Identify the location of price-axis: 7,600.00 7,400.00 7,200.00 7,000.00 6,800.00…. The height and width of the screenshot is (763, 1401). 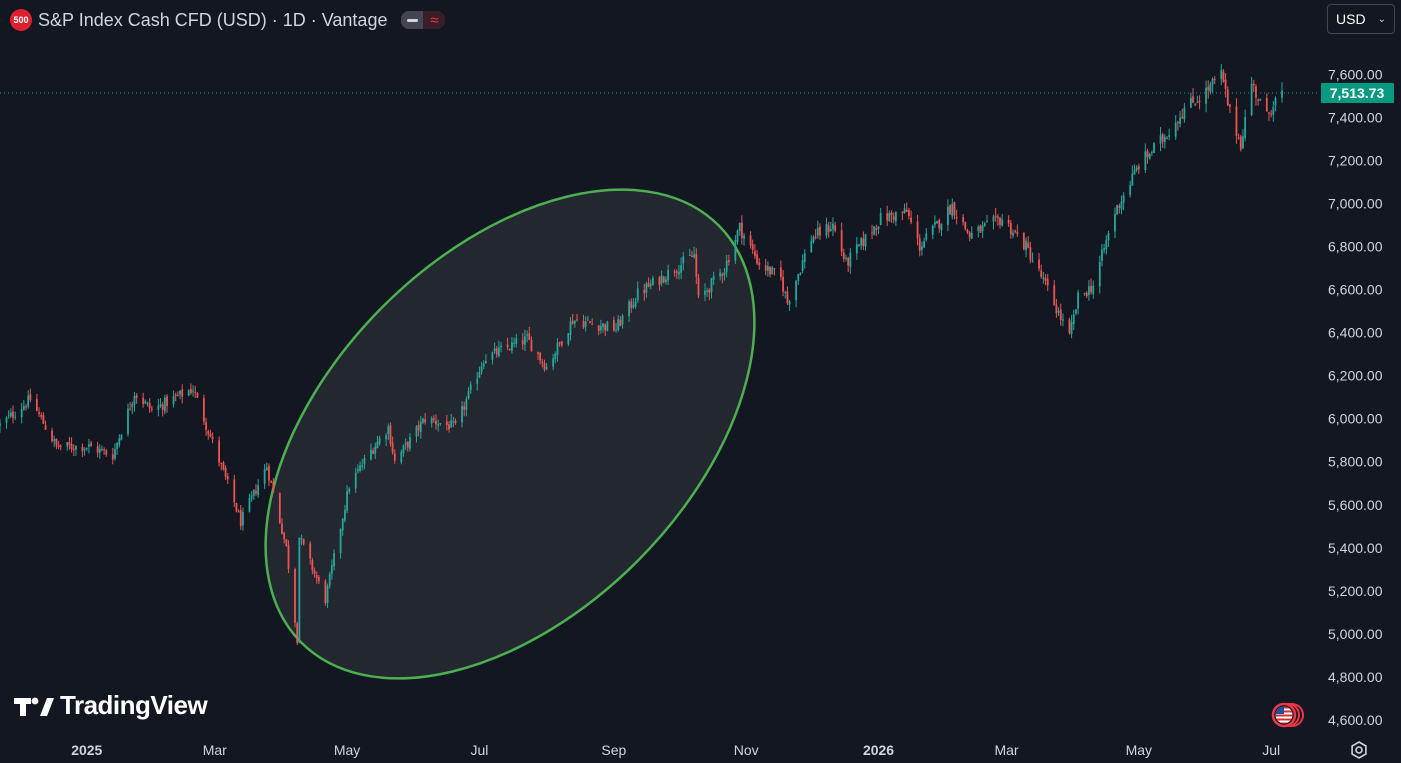
(1355, 397).